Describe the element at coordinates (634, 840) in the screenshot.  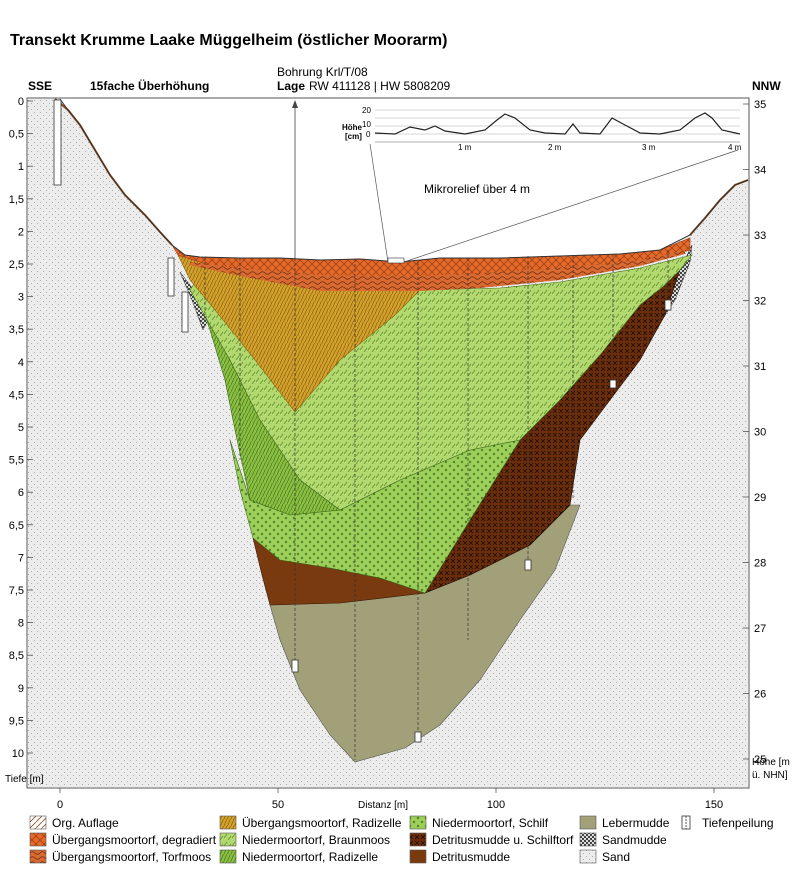
I see `legend-label: Sandmudde` at that location.